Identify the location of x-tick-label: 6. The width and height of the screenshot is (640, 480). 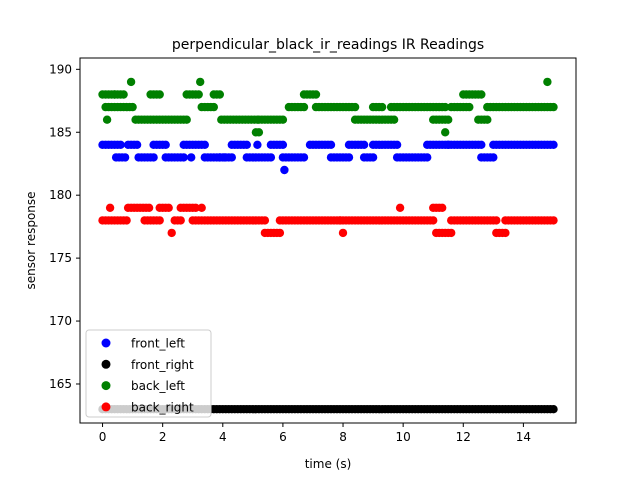
(283, 437).